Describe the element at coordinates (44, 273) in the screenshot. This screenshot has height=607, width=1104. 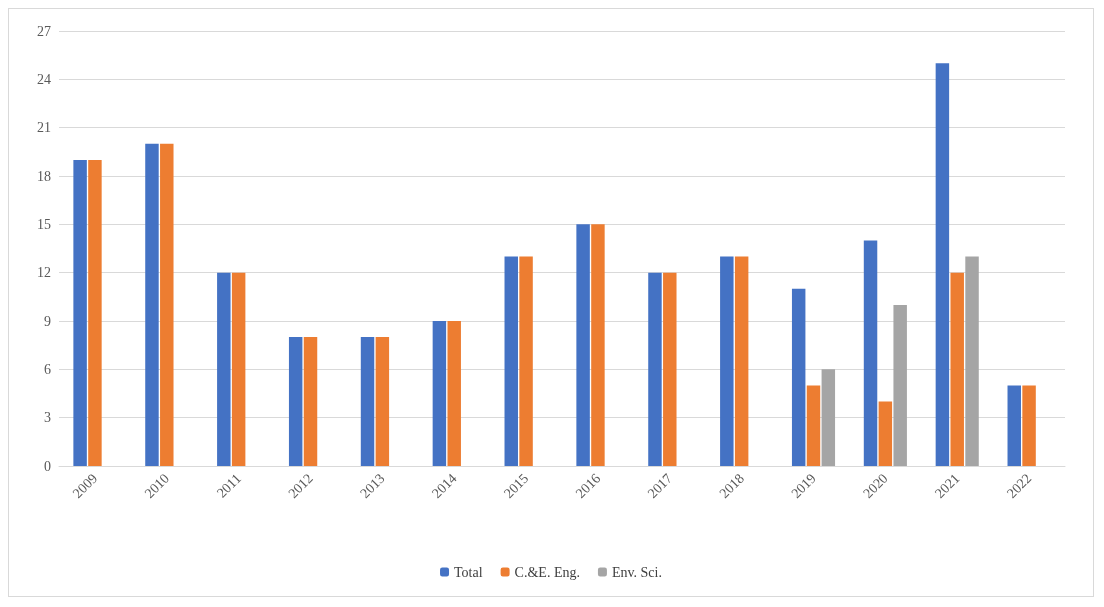
I see `y-tick-label: 12` at that location.